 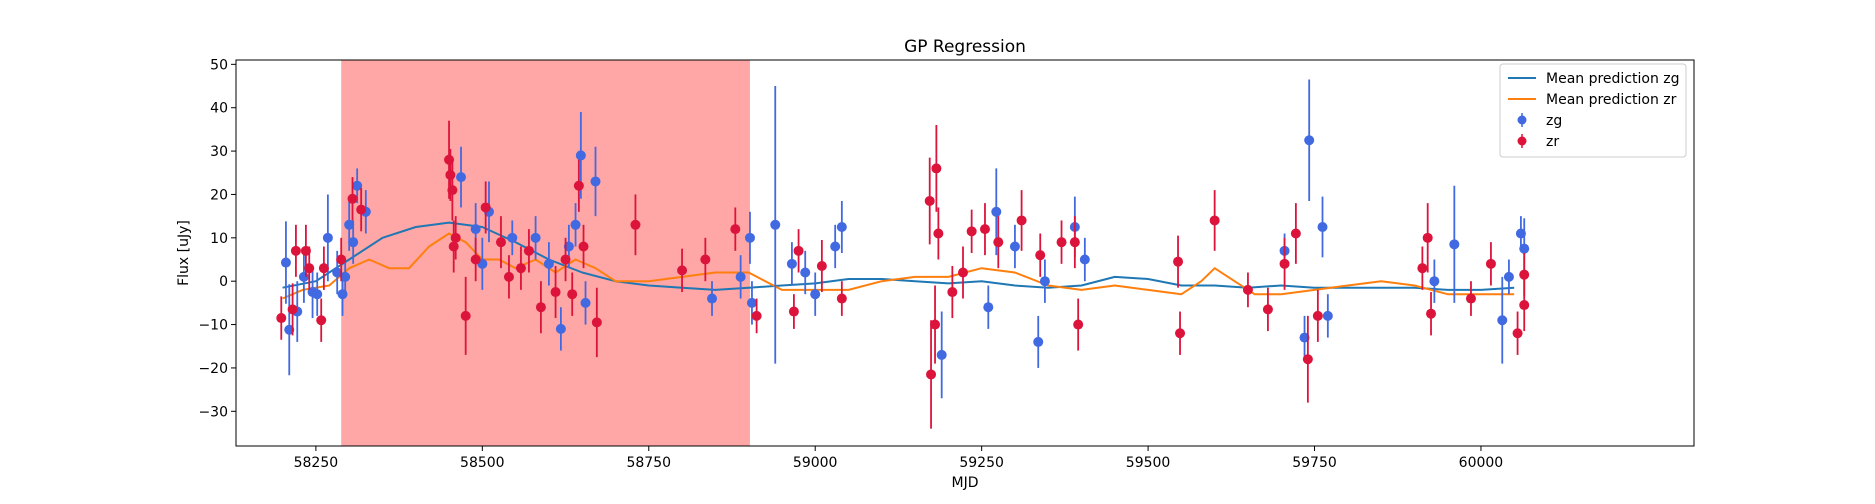 I want to click on chart-title: GP Regression, so click(x=965, y=47).